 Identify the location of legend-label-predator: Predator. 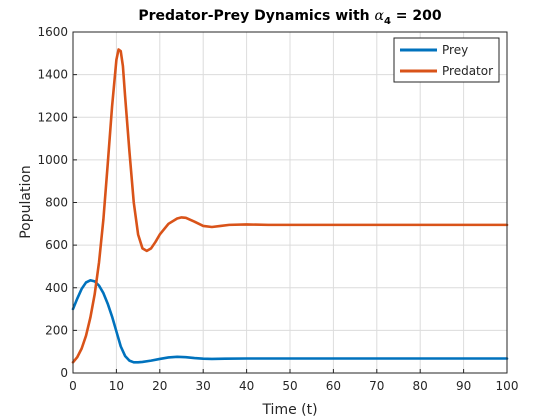
(467, 71).